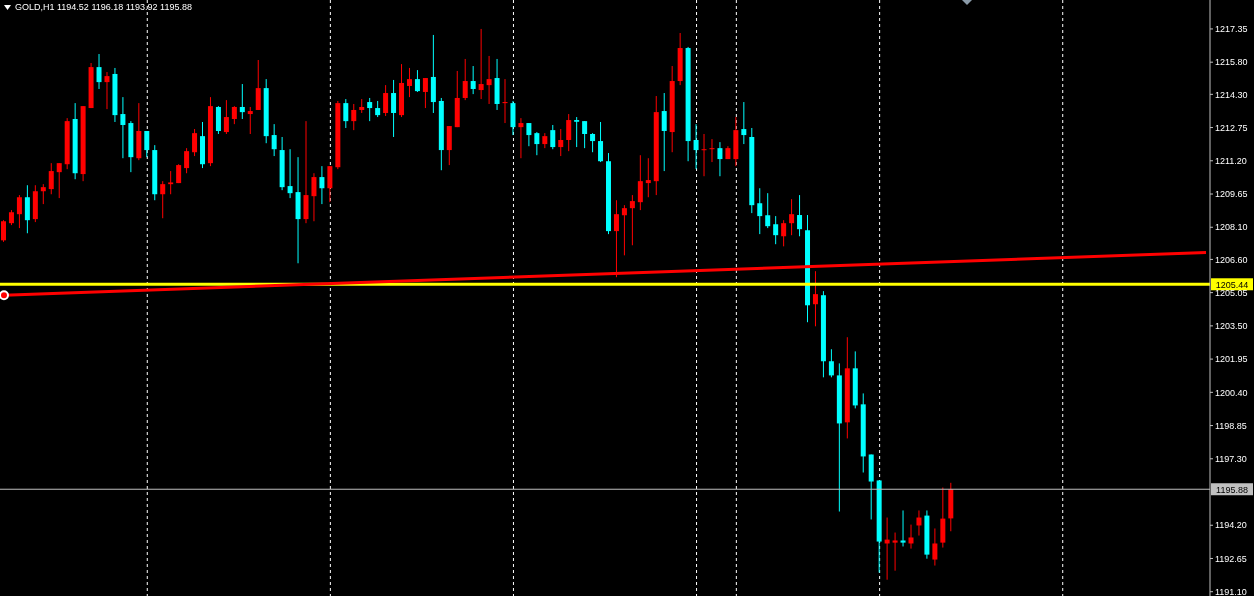 This screenshot has width=1254, height=596. I want to click on y-tick-label: 1217.35, so click(1231, 29).